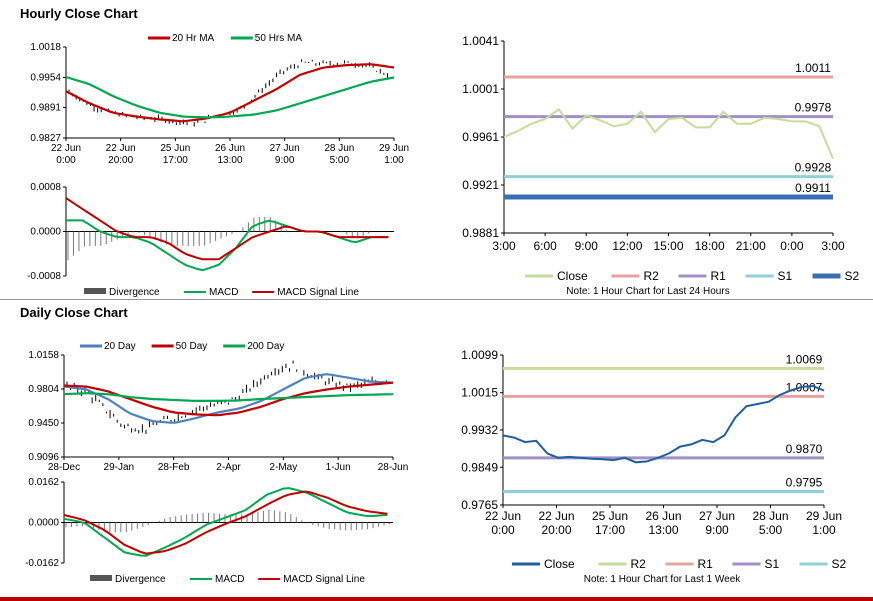 The image size is (873, 601). Describe the element at coordinates (785, 276) in the screenshot. I see `pivot-legend-label: S1` at that location.